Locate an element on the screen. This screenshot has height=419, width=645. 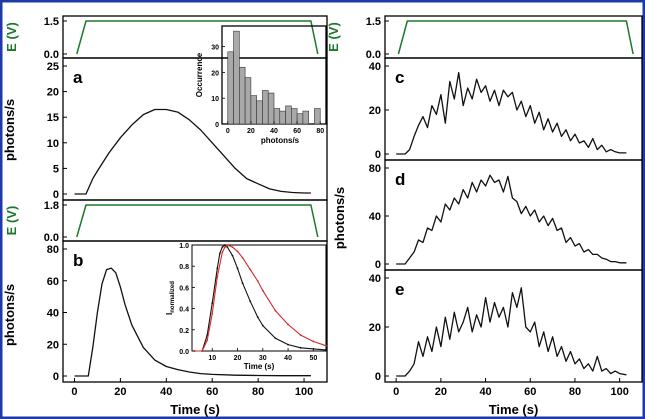
panel-e-xtick-label: 100 is located at coordinates (619, 392).